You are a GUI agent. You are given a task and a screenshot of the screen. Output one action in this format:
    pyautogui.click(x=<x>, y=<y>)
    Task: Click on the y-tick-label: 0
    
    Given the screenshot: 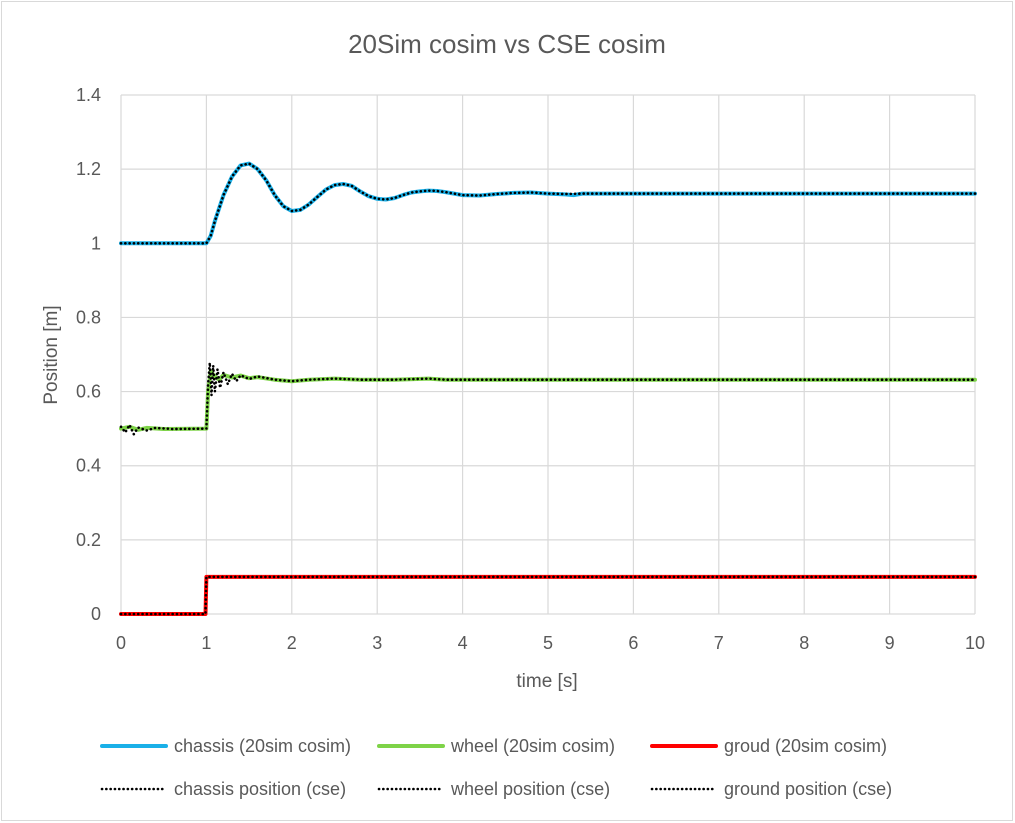 What is the action you would take?
    pyautogui.click(x=96, y=614)
    